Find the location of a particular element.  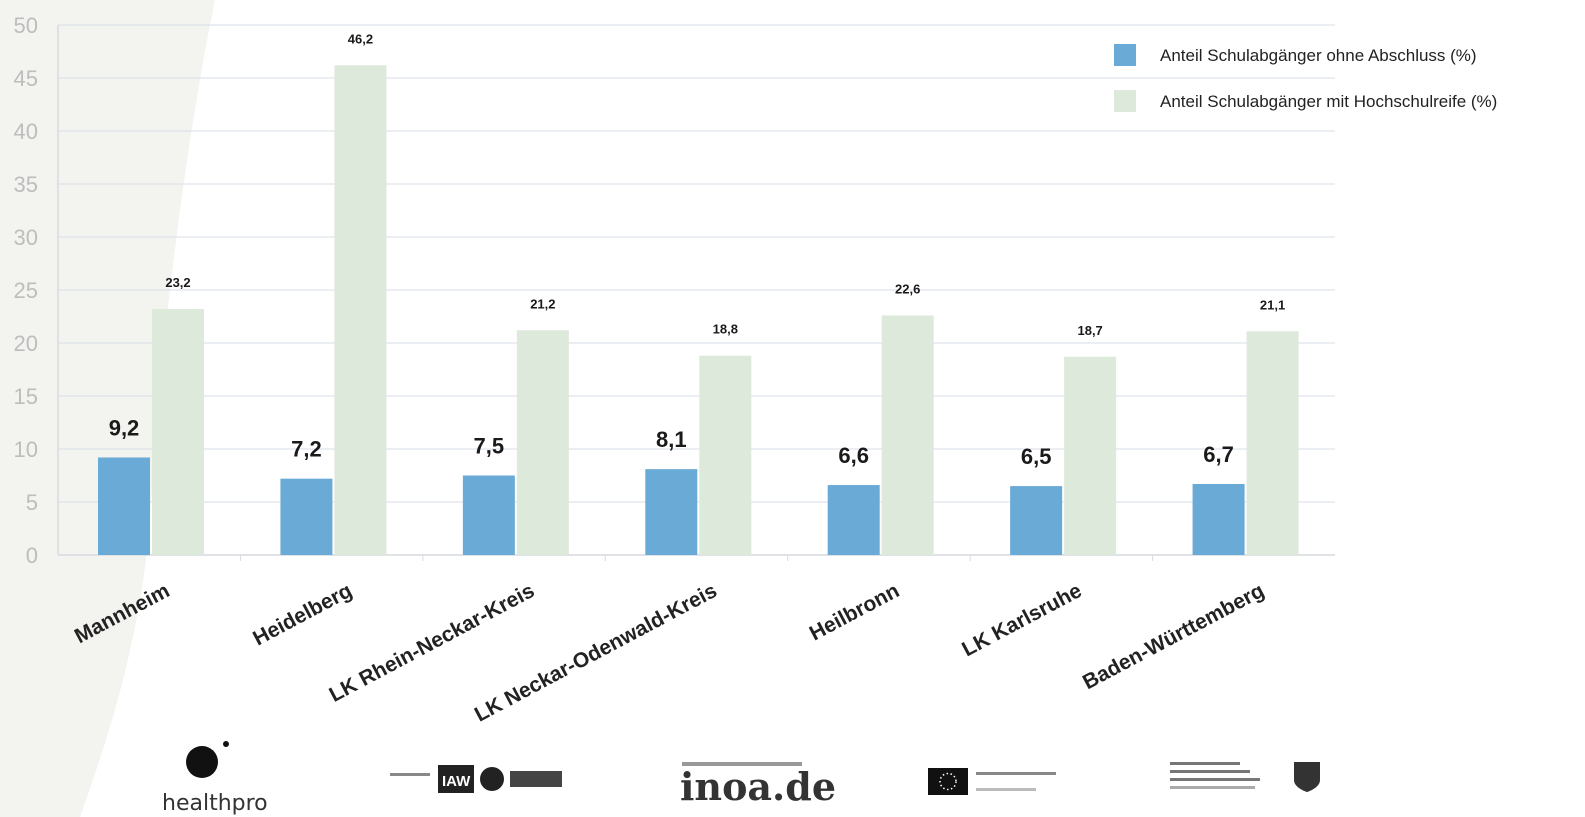

eu-flag-icon is located at coordinates (948, 781).